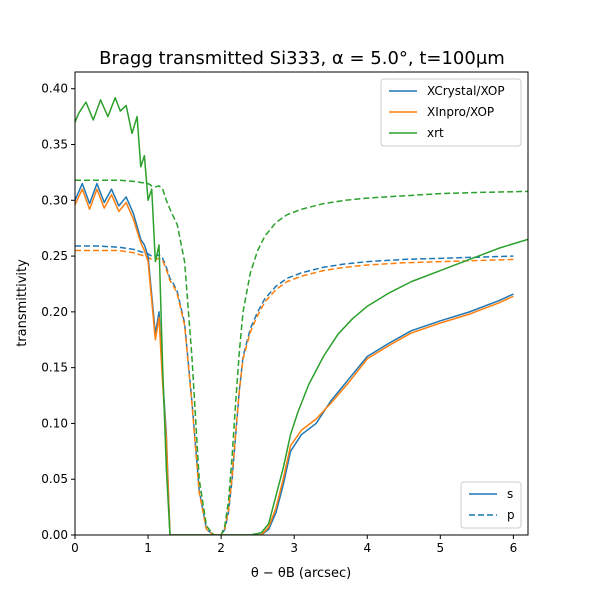  Describe the element at coordinates (54, 368) in the screenshot. I see `y-tick-label: 0.15` at that location.